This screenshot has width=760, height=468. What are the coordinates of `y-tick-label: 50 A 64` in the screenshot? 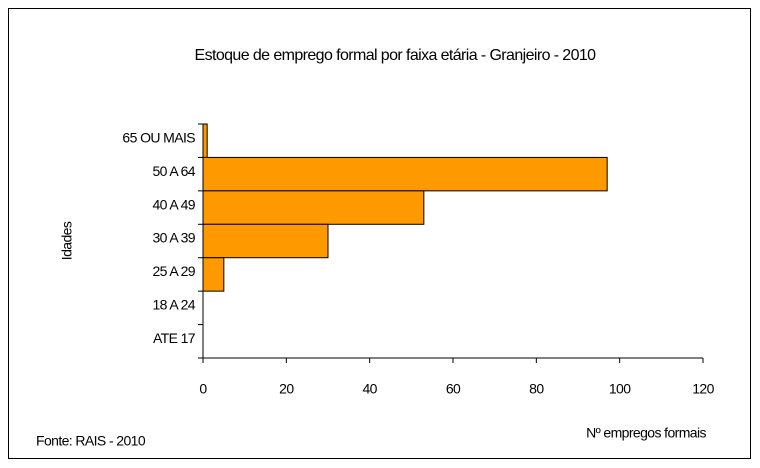 It's located at (173, 171).